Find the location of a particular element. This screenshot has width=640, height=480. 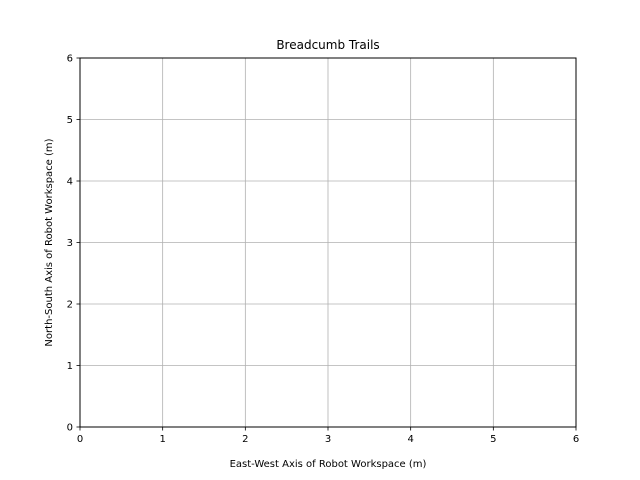

y-tick-label: 1 is located at coordinates (70, 366).